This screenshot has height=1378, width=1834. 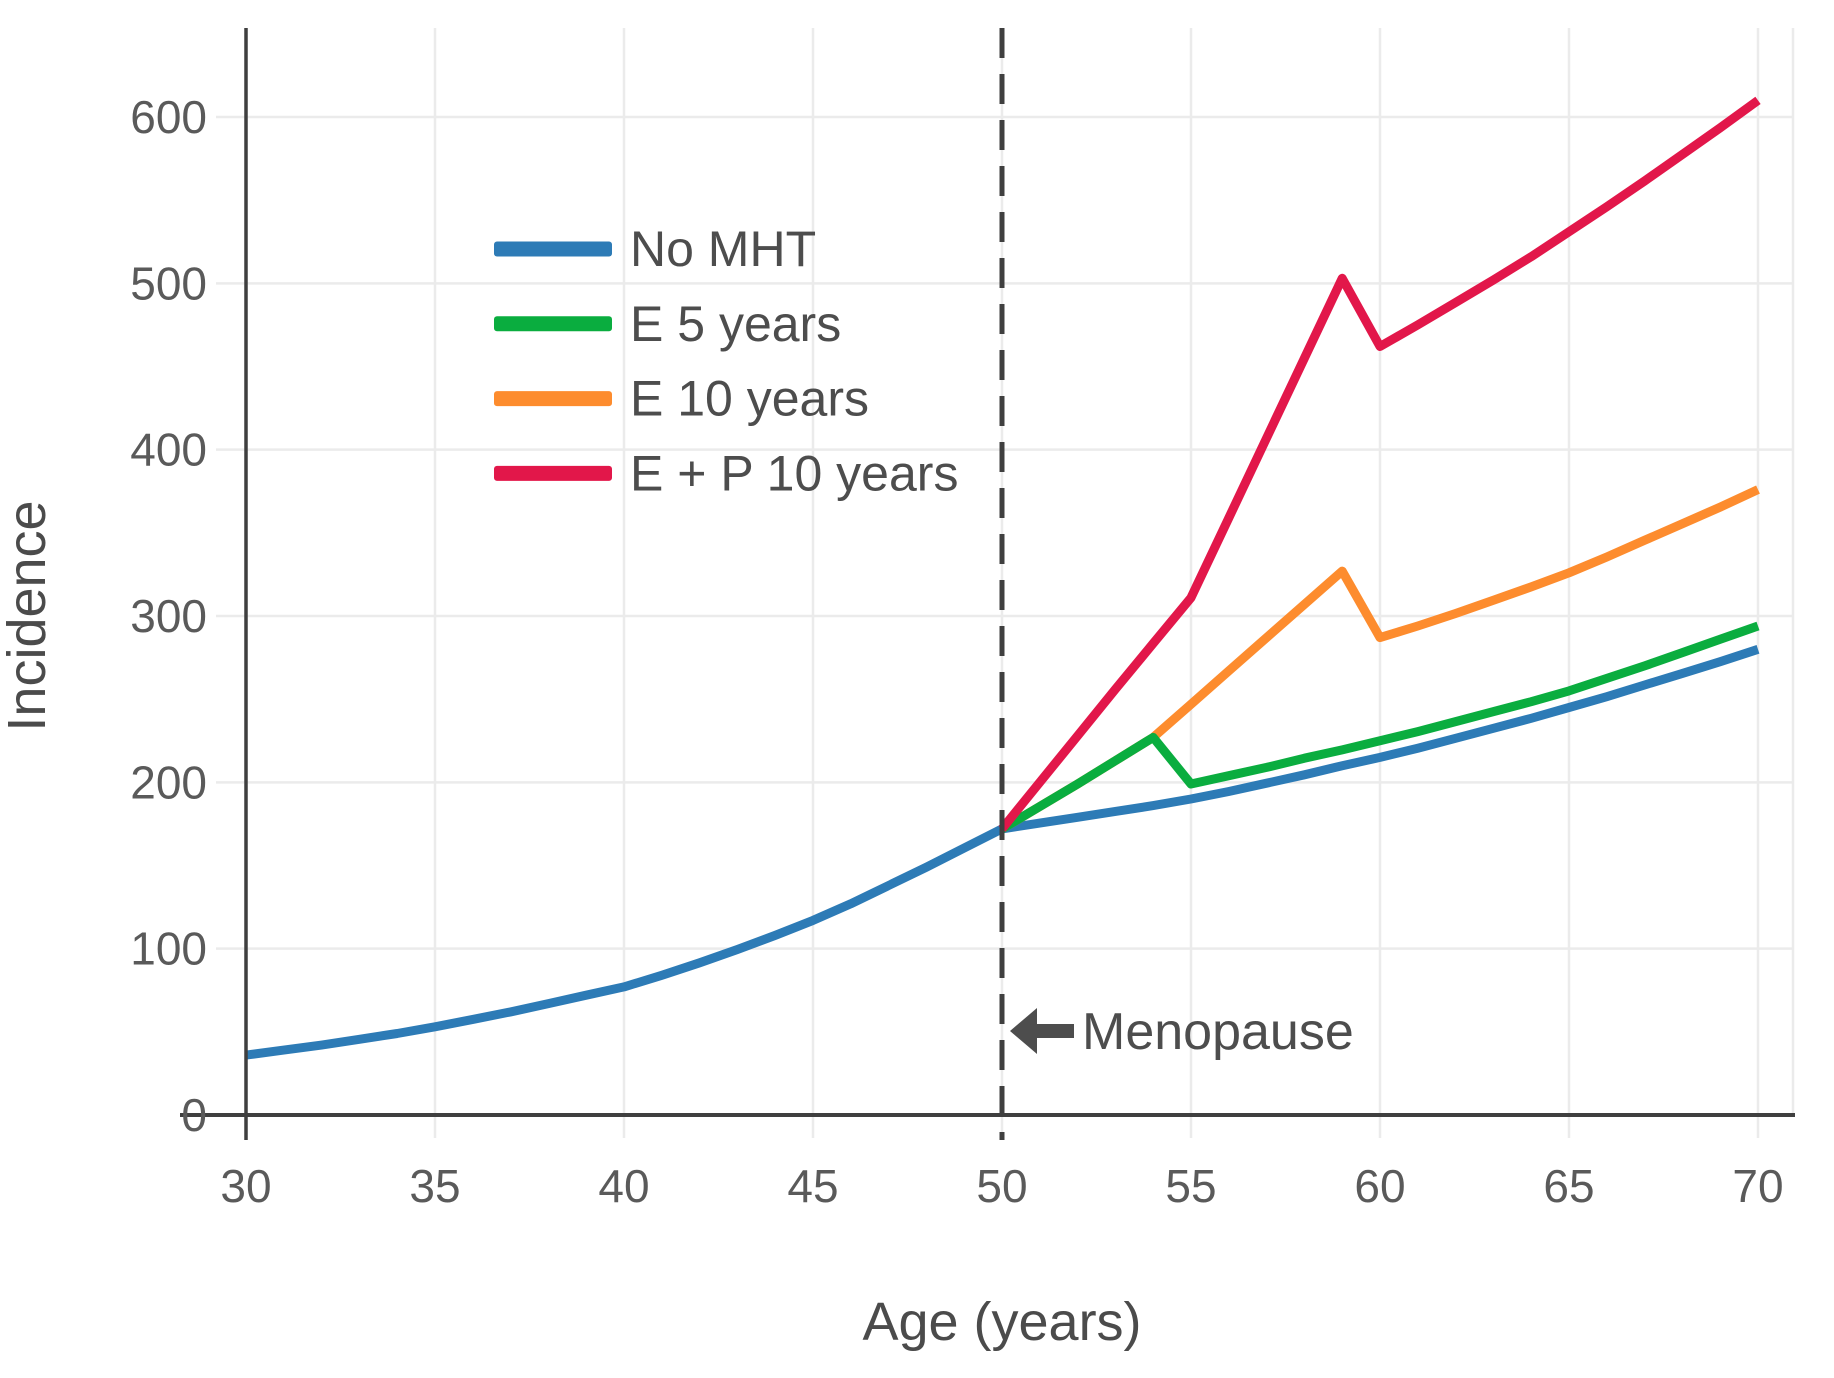 What do you see at coordinates (168, 117) in the screenshot?
I see `y-tick-label-600: 600` at bounding box center [168, 117].